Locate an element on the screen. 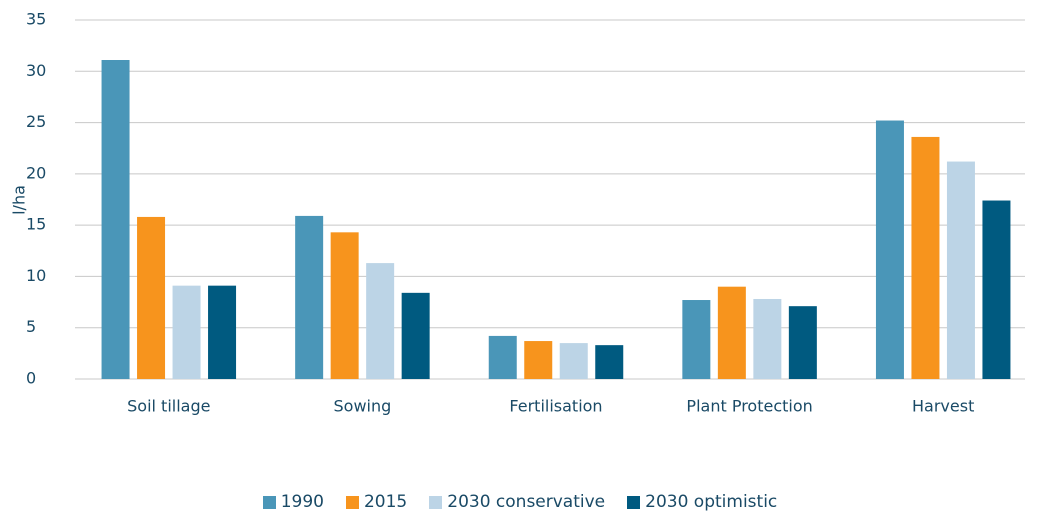 The height and width of the screenshot is (522, 1040). y-tick-label: 5 is located at coordinates (31, 326).